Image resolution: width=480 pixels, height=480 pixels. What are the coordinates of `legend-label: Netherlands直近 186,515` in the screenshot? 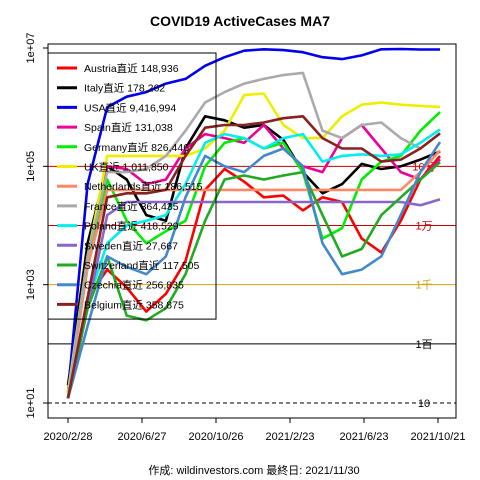 It's located at (143, 186).